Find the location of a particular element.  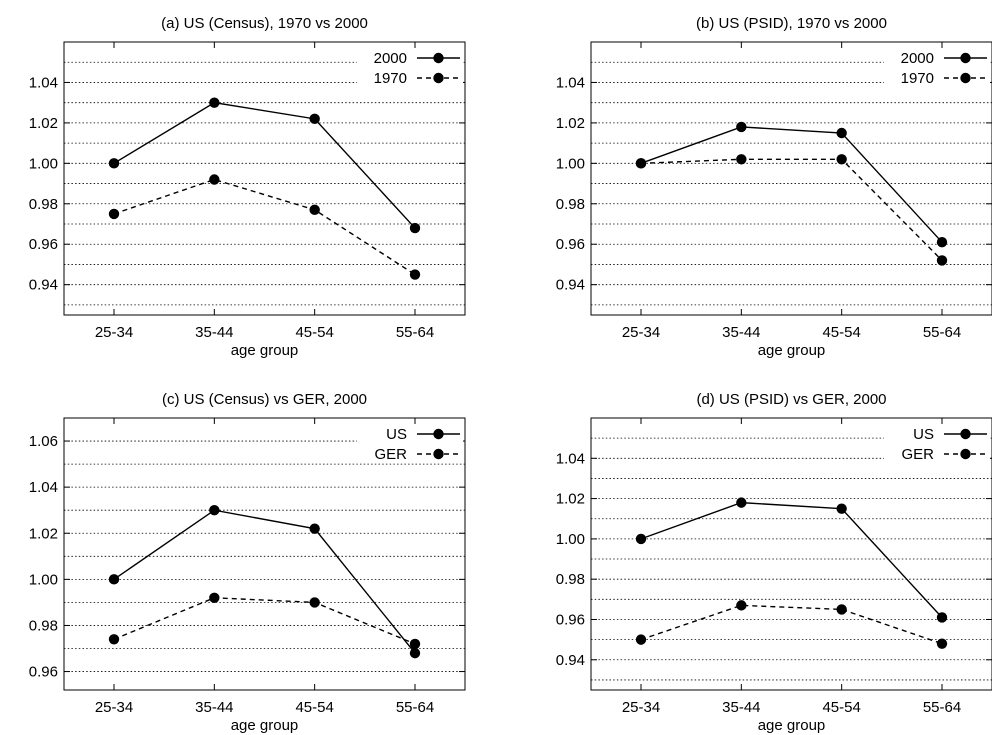

legend-label: US is located at coordinates (396, 434).